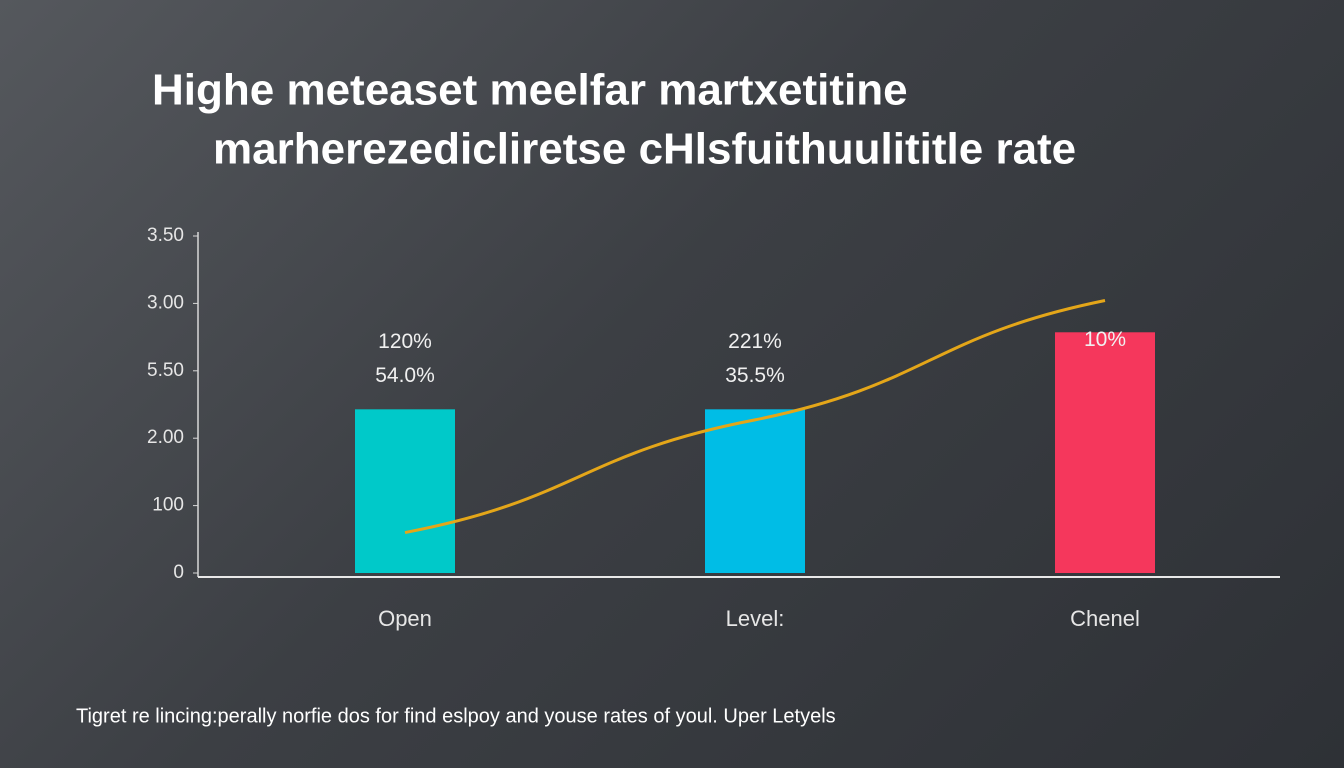 This screenshot has height=768, width=1344. What do you see at coordinates (168, 505) in the screenshot?
I see `y-tick-label: 100` at bounding box center [168, 505].